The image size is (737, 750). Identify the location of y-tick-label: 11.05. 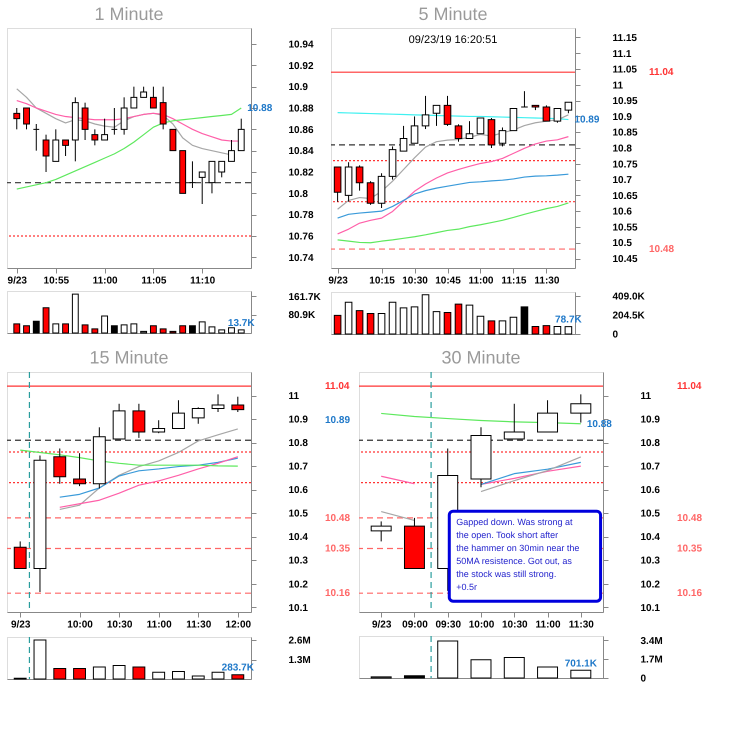
(625, 70).